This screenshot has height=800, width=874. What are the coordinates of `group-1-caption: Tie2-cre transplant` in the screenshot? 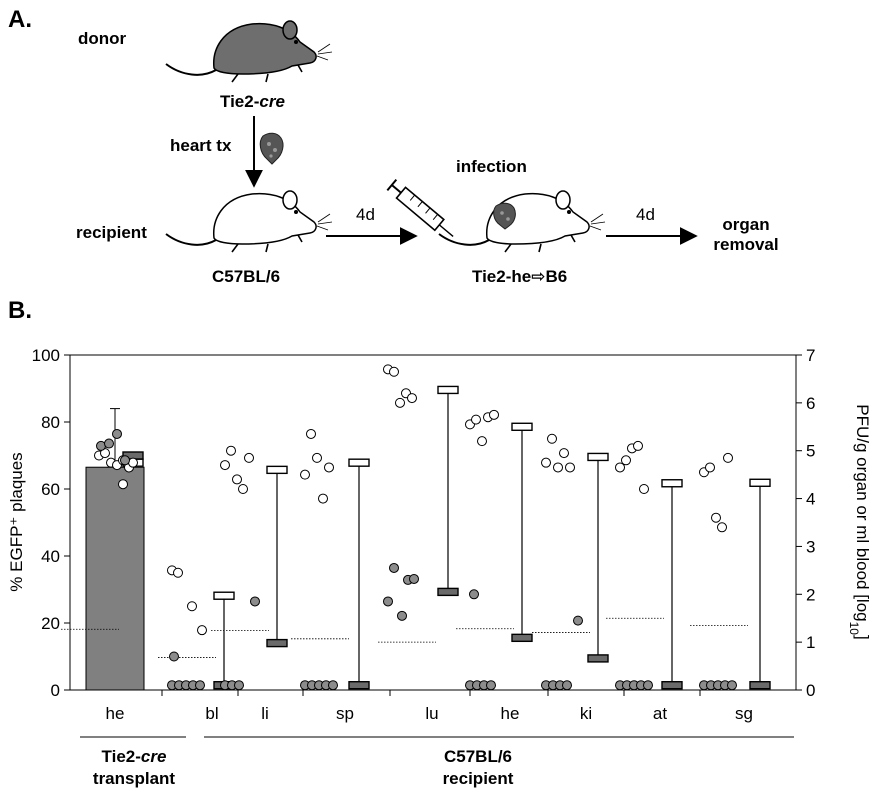 It's located at (133, 762).